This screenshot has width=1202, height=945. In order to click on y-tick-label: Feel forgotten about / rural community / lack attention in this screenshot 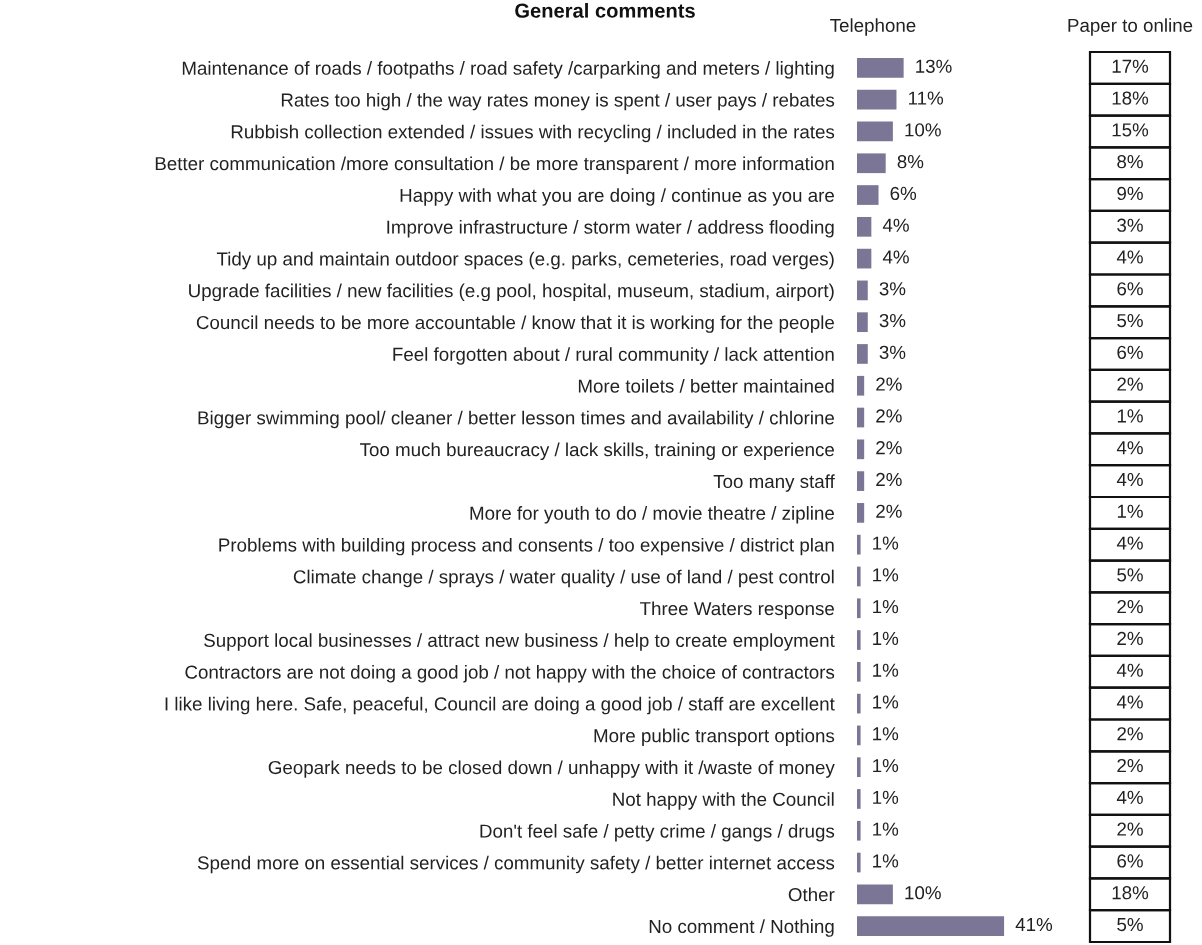, I will do `click(613, 356)`.